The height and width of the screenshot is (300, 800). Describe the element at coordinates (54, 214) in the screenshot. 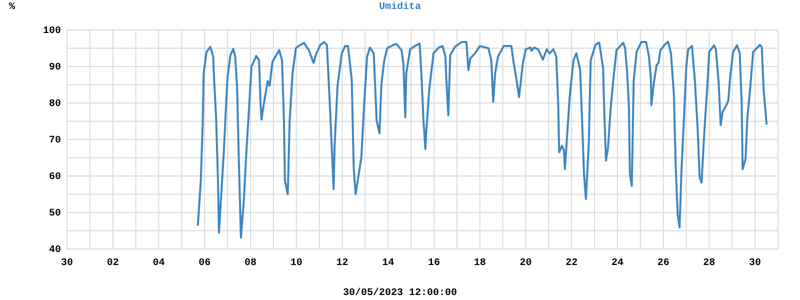

I see `y-tick-label: 50` at that location.